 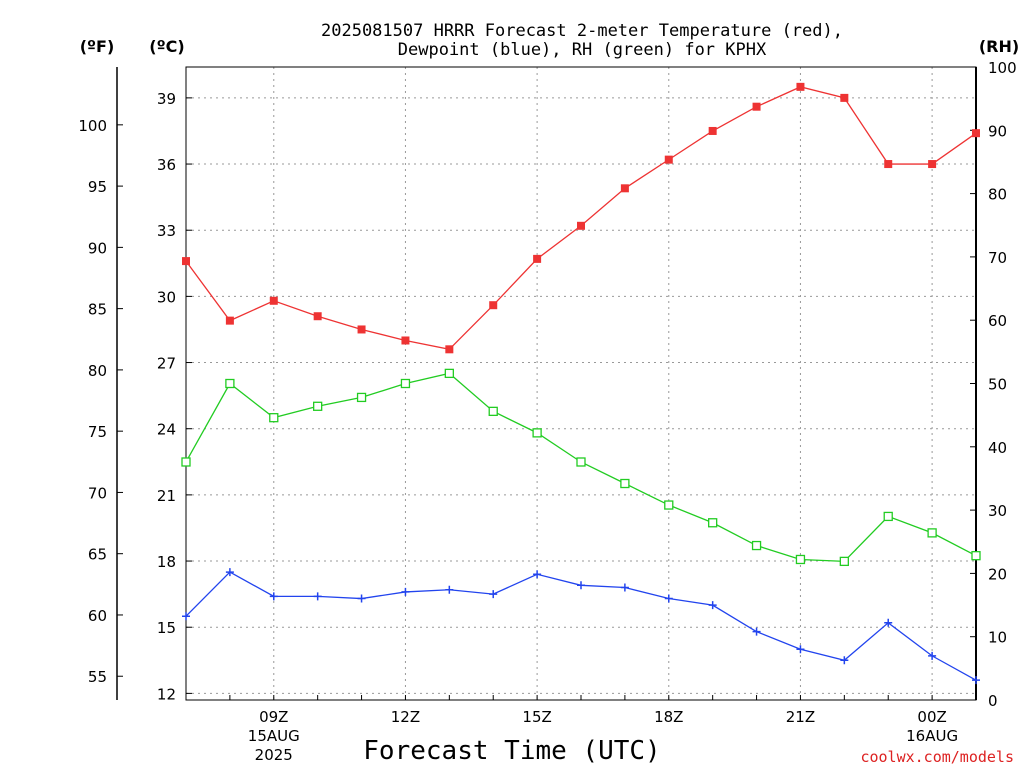 What do you see at coordinates (997, 321) in the screenshot?
I see `rh-tick-label: 60` at bounding box center [997, 321].